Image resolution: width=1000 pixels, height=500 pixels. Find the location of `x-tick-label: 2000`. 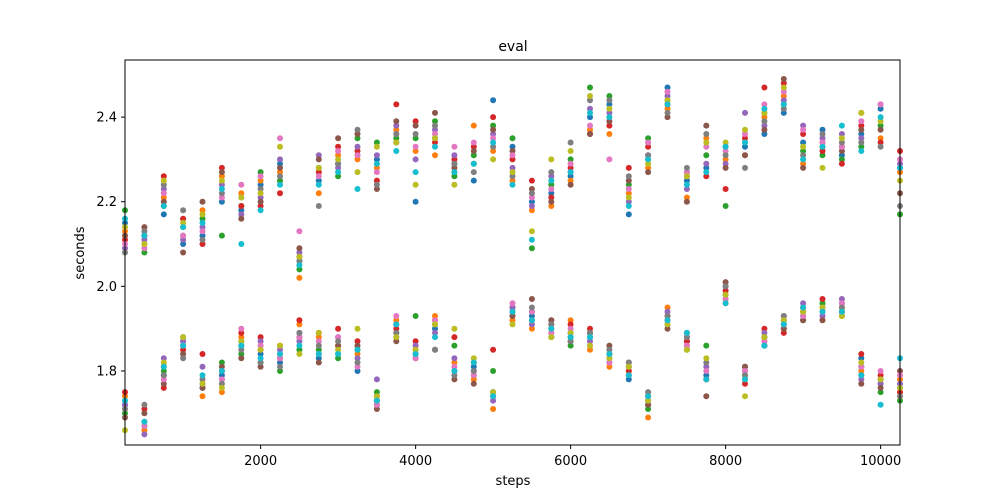

x-tick-label: 2000 is located at coordinates (260, 461).